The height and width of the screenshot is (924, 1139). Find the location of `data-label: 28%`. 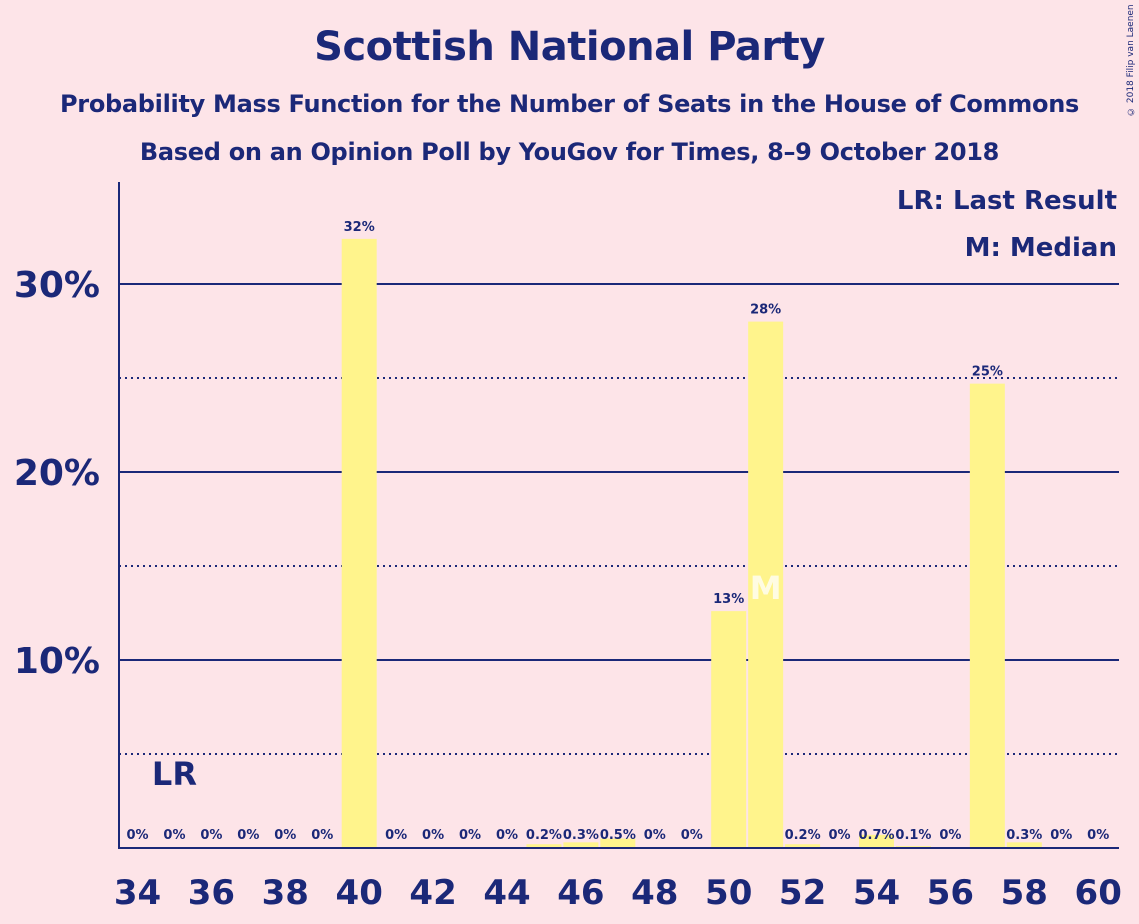

data-label: 28% is located at coordinates (765, 310).